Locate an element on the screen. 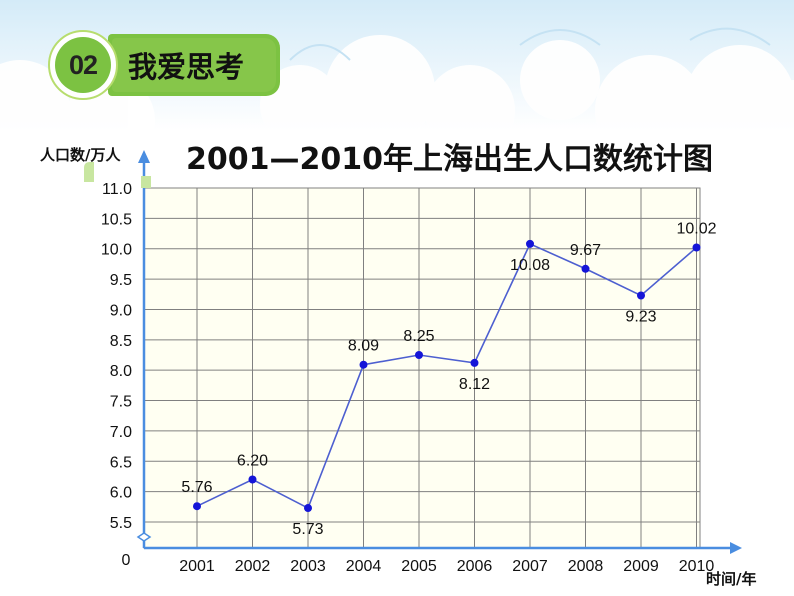  y-tick-label: 8.0 is located at coordinates (121, 371).